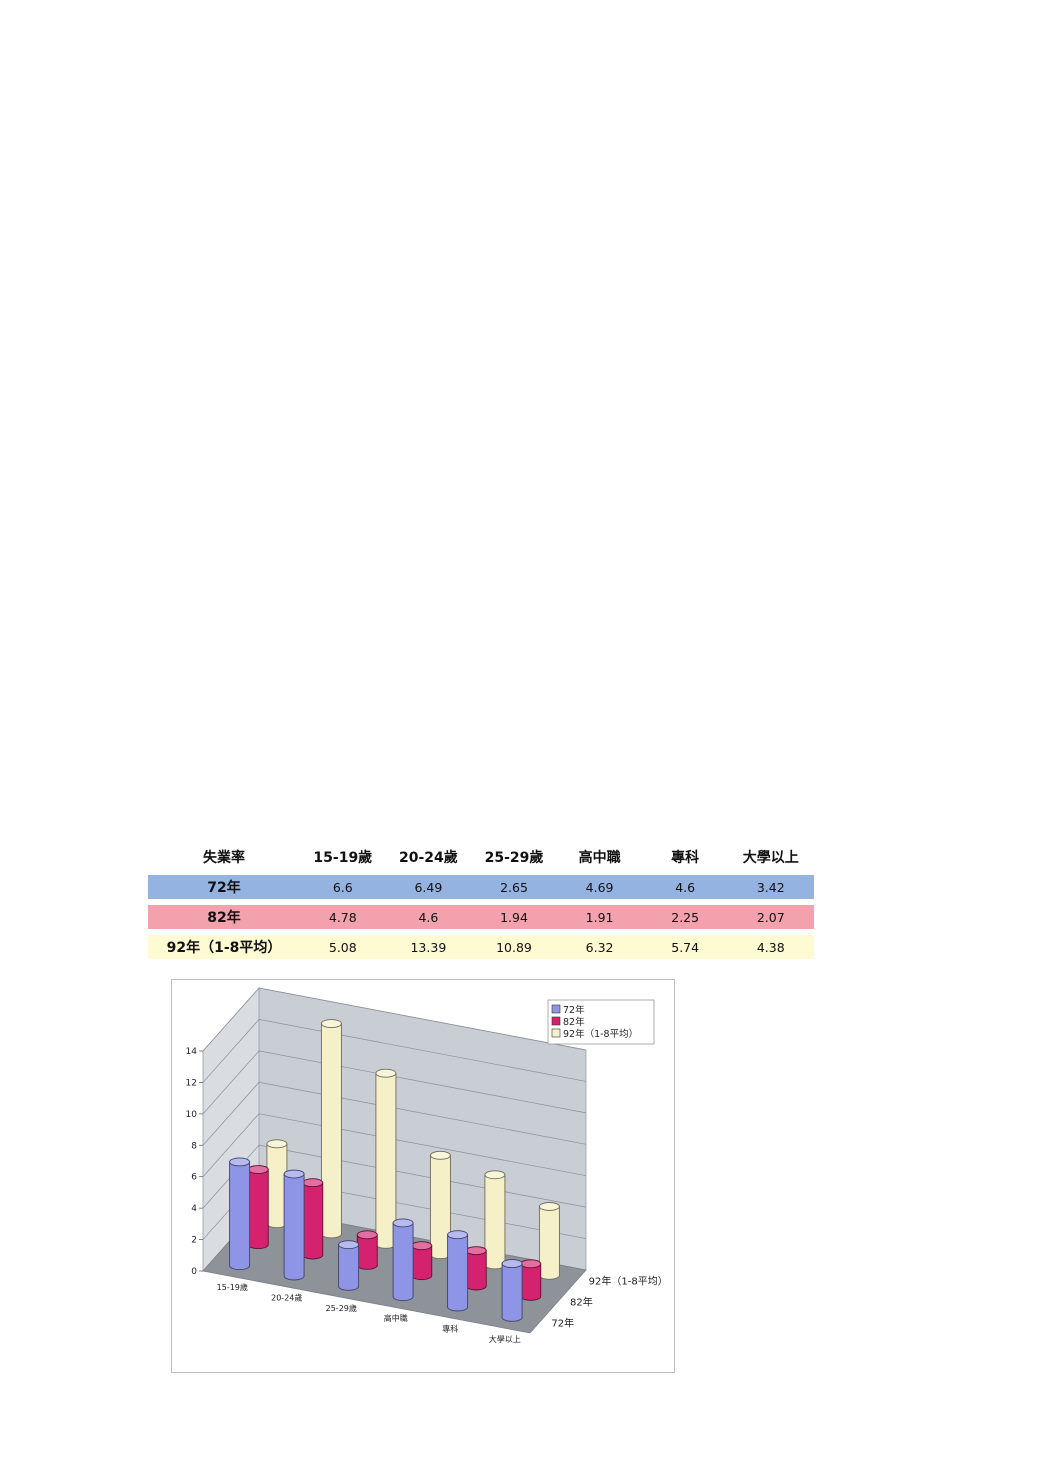  Describe the element at coordinates (224, 888) in the screenshot. I see `table-row-label: 72年` at that location.